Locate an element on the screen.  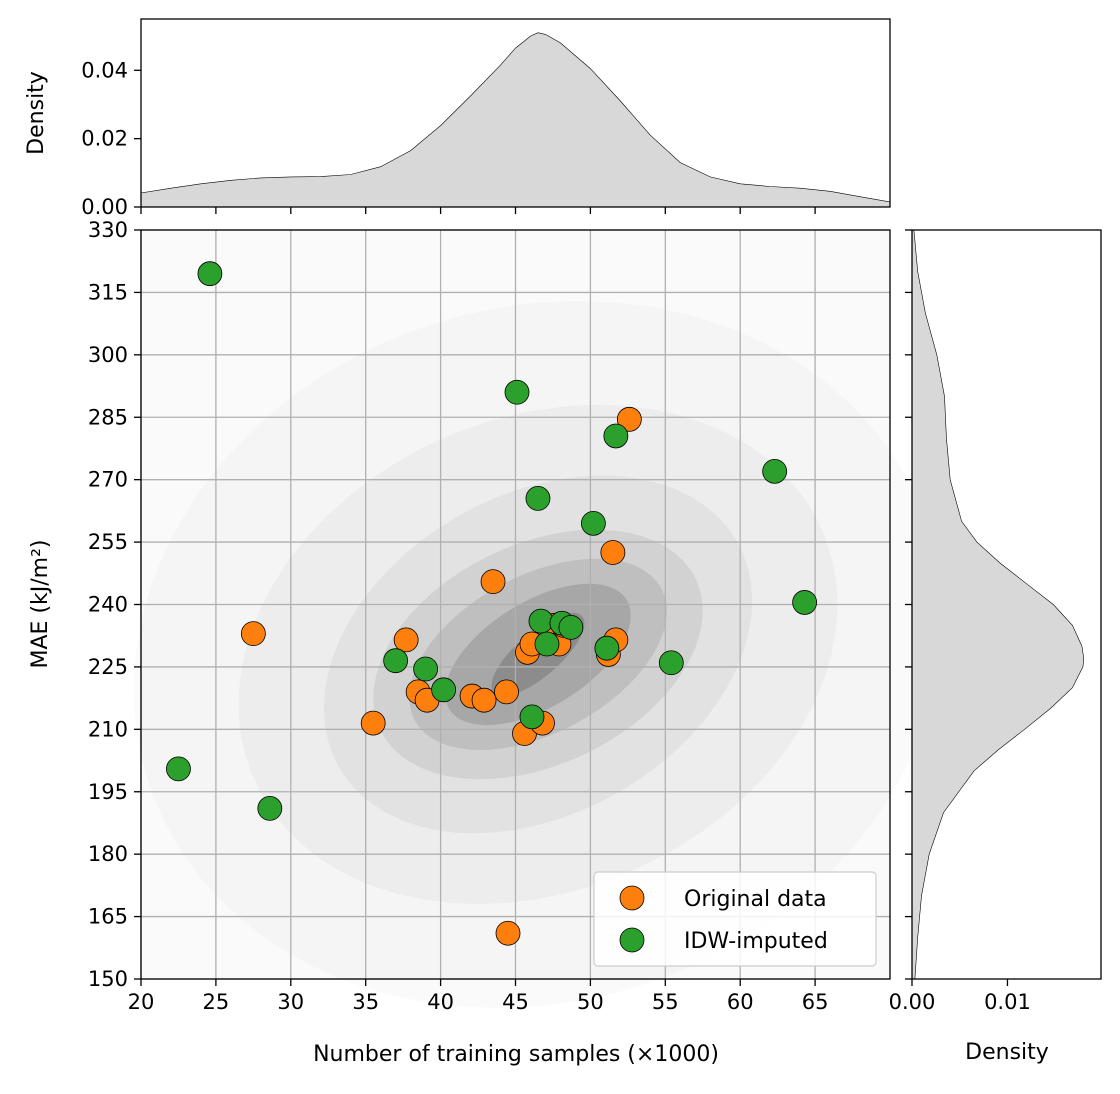
top-y-tick-label: 0.04 is located at coordinates (104, 70).